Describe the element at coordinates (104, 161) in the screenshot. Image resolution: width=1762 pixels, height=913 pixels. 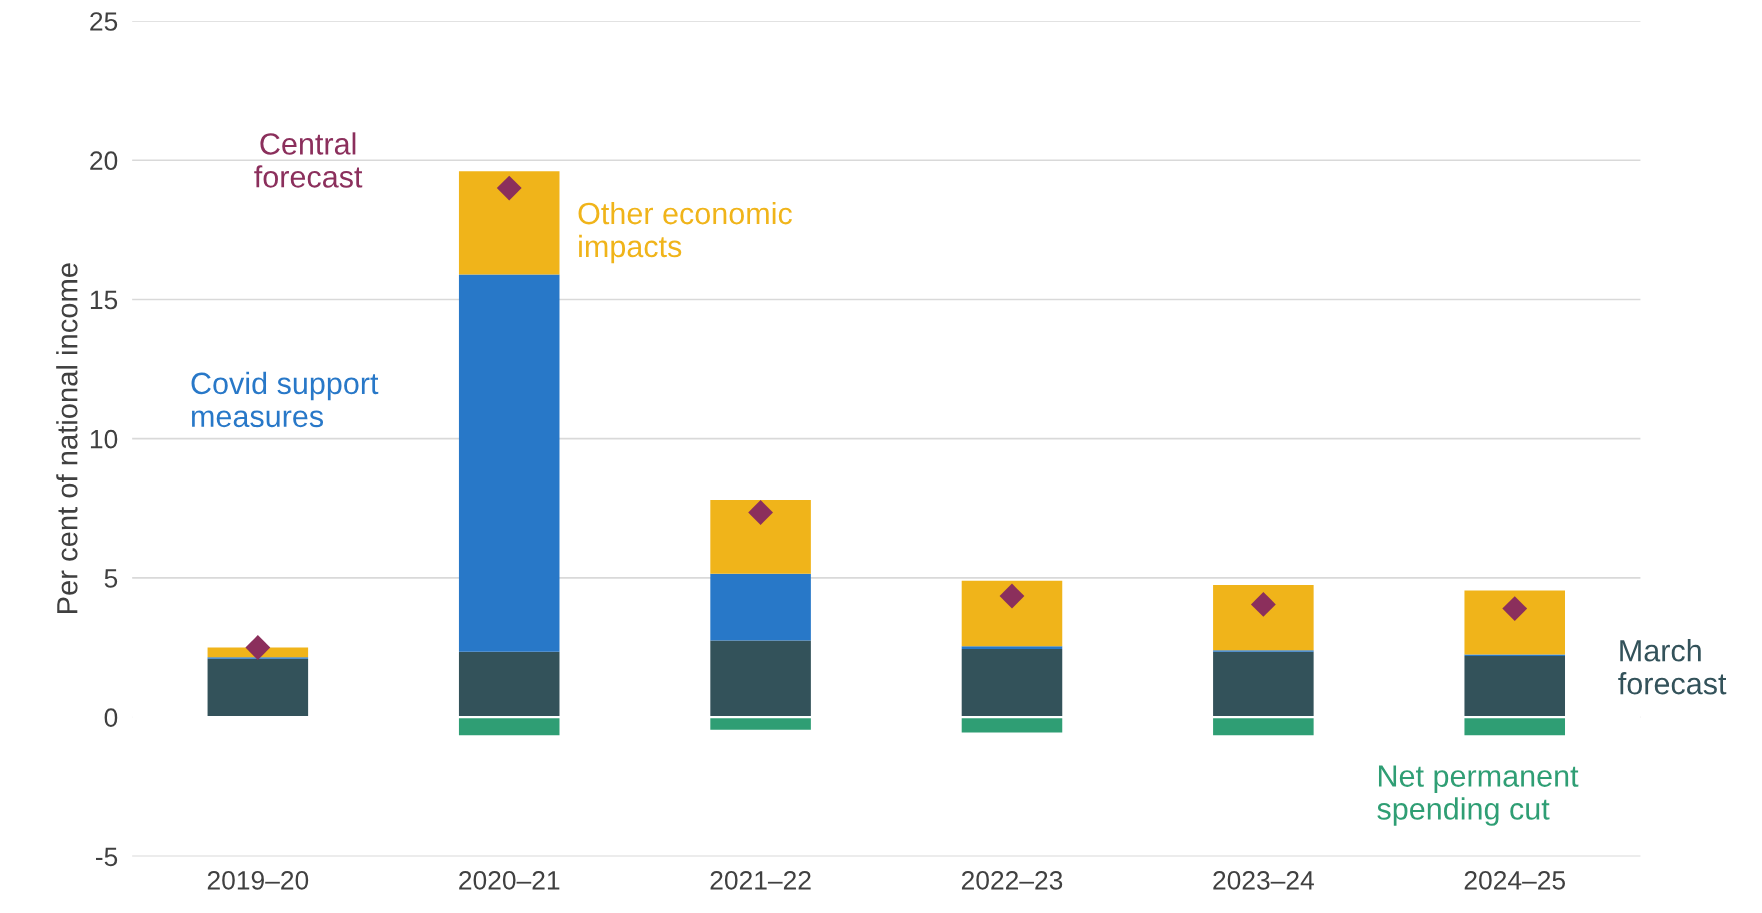
I see `y-tick-label: 20` at that location.